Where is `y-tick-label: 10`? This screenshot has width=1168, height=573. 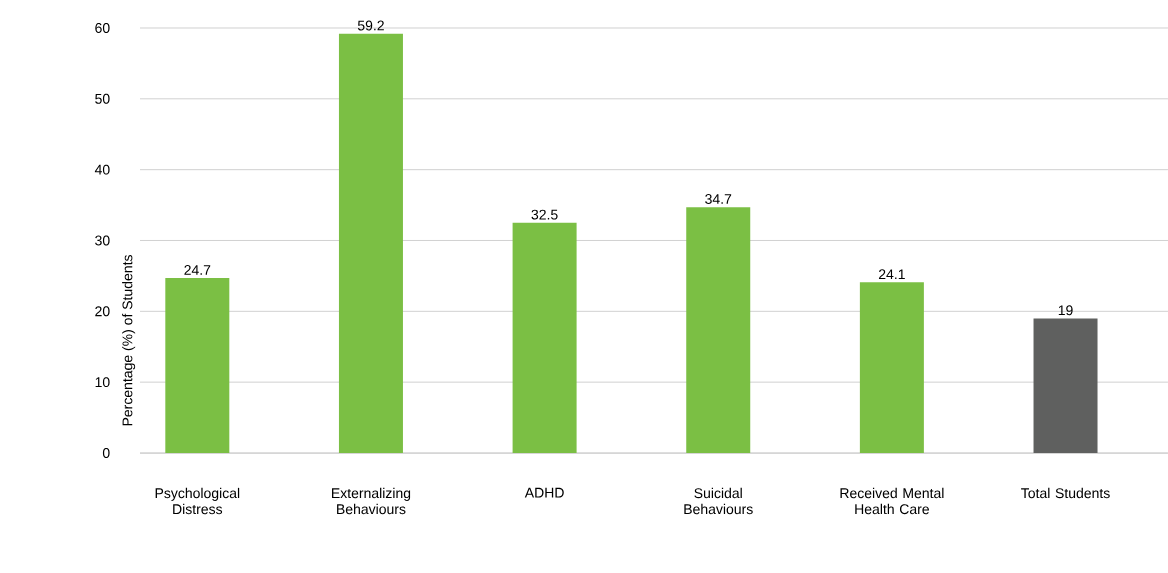
y-tick-label: 10 is located at coordinates (102, 382).